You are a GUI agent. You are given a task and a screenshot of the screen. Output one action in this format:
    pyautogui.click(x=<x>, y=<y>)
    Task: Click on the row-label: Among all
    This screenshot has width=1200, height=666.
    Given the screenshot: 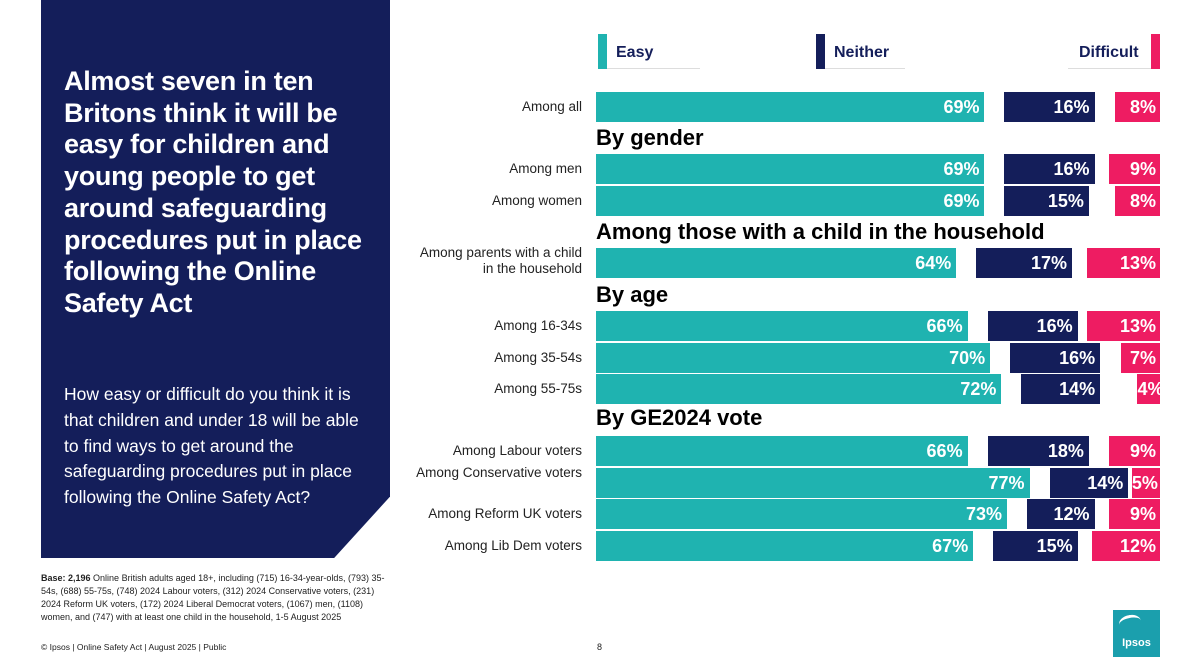 What is the action you would take?
    pyautogui.click(x=551, y=106)
    